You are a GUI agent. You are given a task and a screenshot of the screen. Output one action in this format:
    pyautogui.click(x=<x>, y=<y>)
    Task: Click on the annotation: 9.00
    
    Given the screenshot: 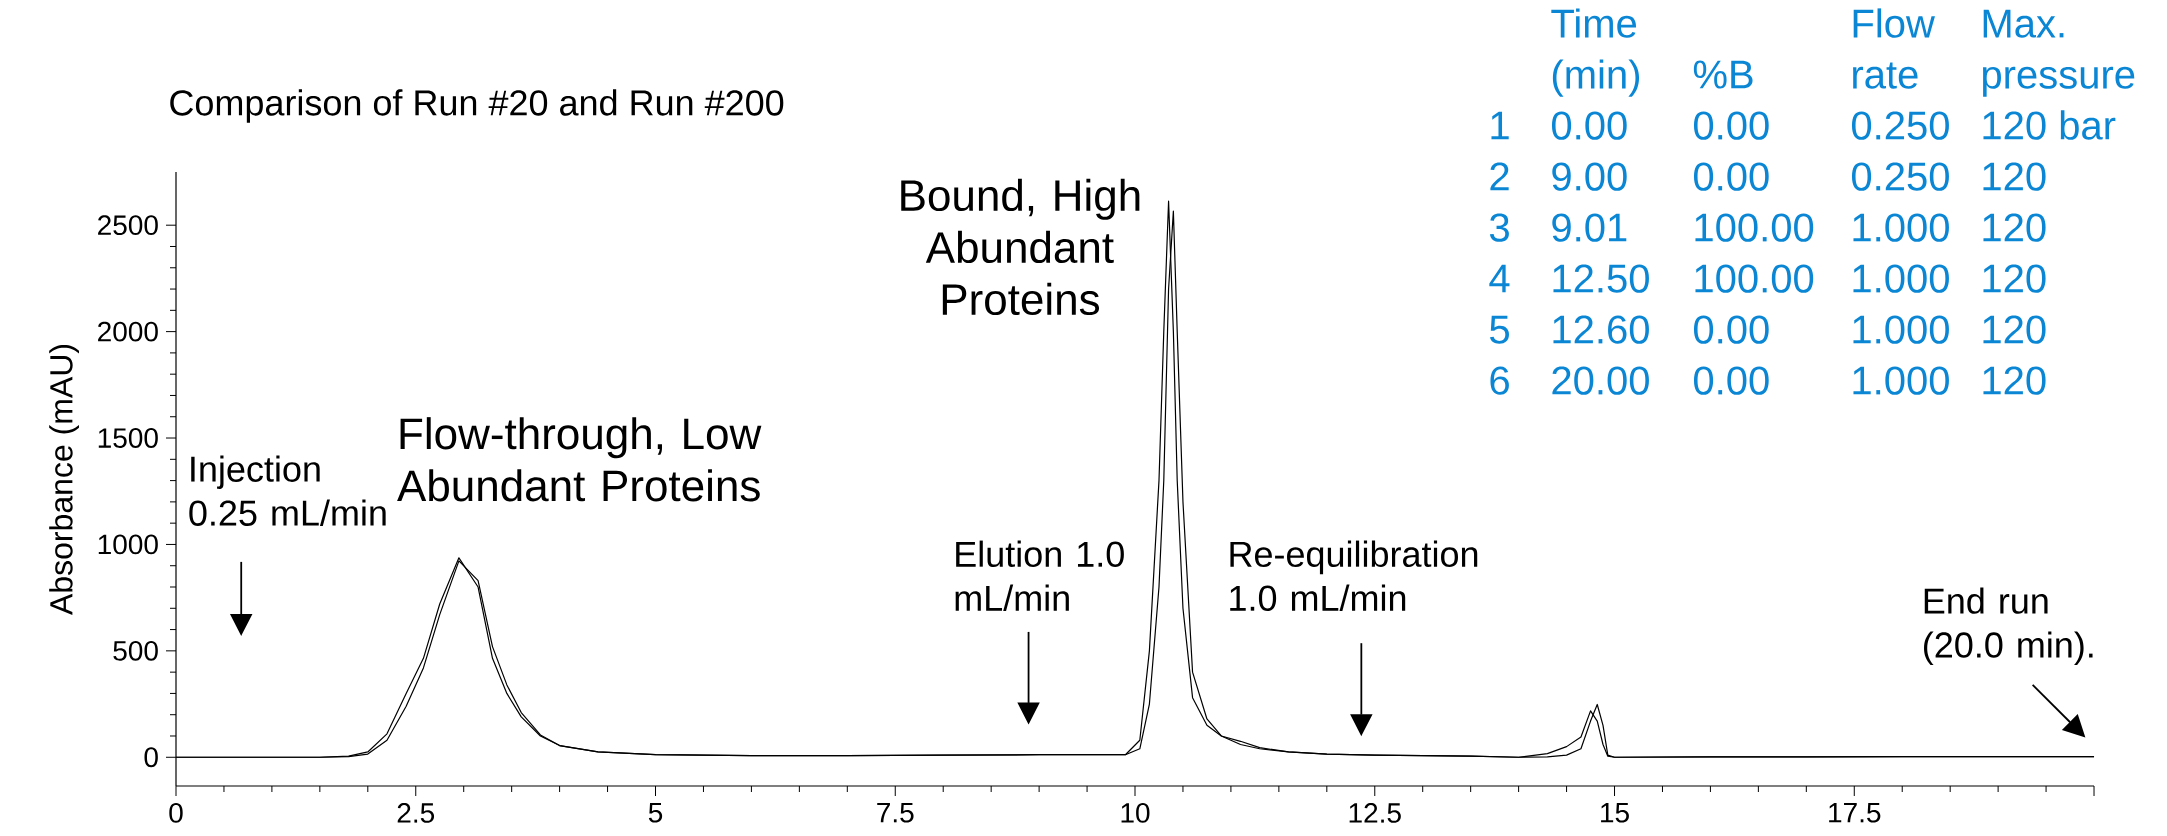 What is the action you would take?
    pyautogui.click(x=1589, y=176)
    